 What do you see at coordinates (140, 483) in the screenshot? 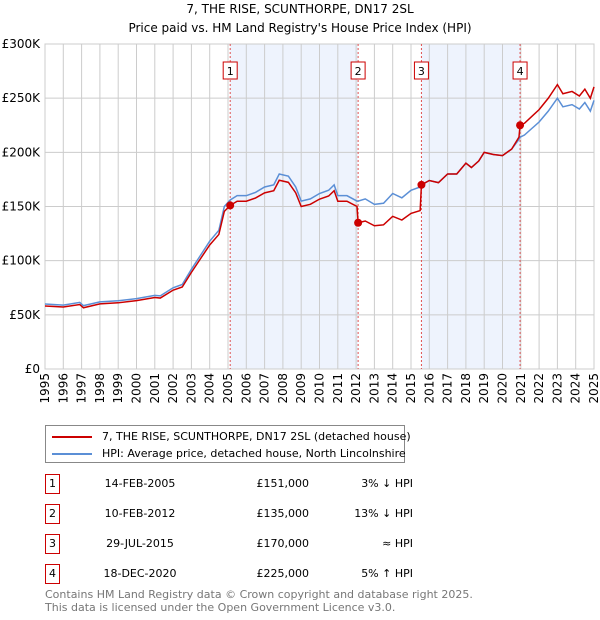
I see `sale-date: 14-FEB-2005` at bounding box center [140, 483].